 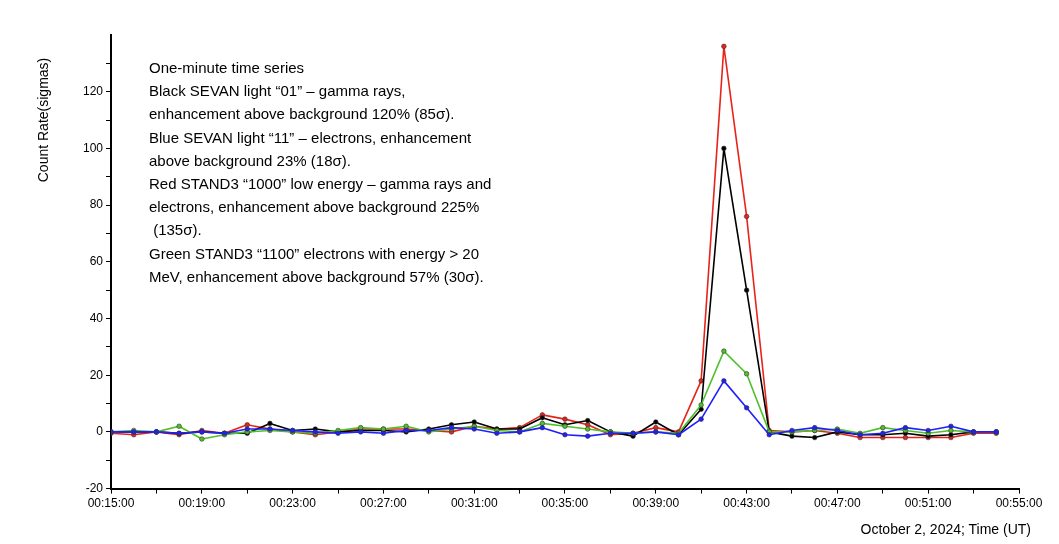 What do you see at coordinates (314, 253) in the screenshot?
I see `annotation: Green STAND3 “1100” electrons with energy > 20` at bounding box center [314, 253].